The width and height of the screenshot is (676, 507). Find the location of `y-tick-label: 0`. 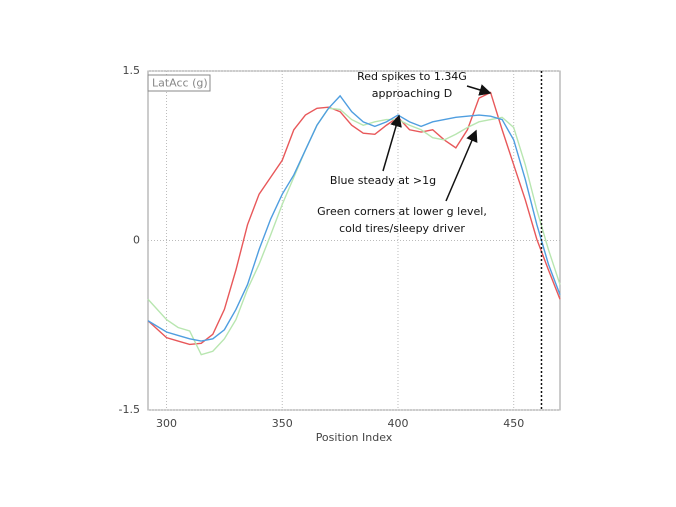

y-tick-label: 0 is located at coordinates (136, 240).